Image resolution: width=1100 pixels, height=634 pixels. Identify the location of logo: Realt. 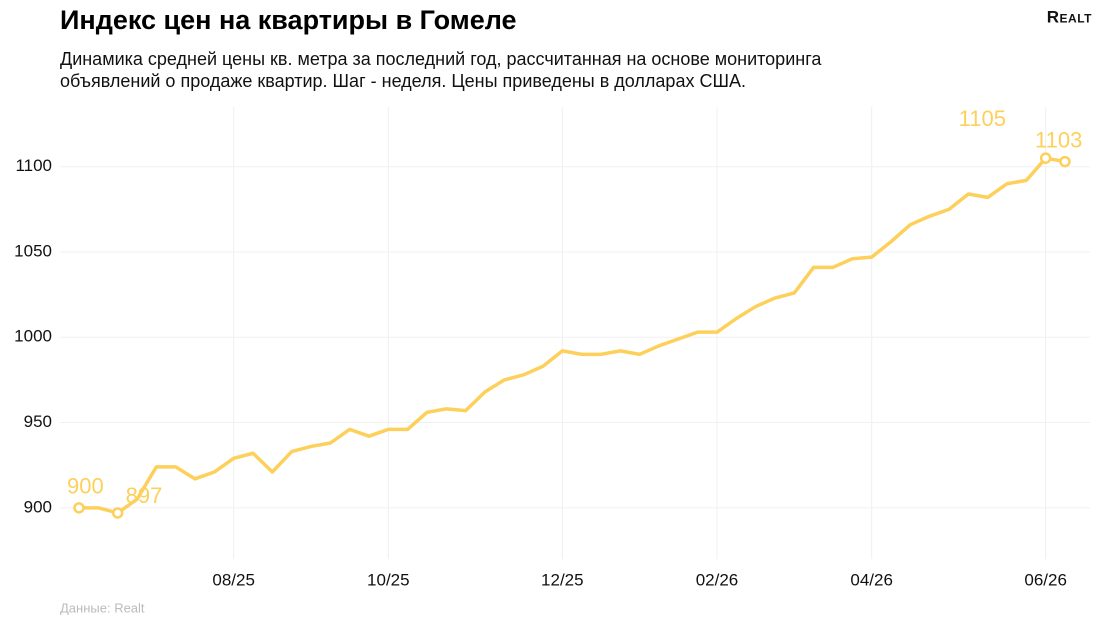
(1069, 16).